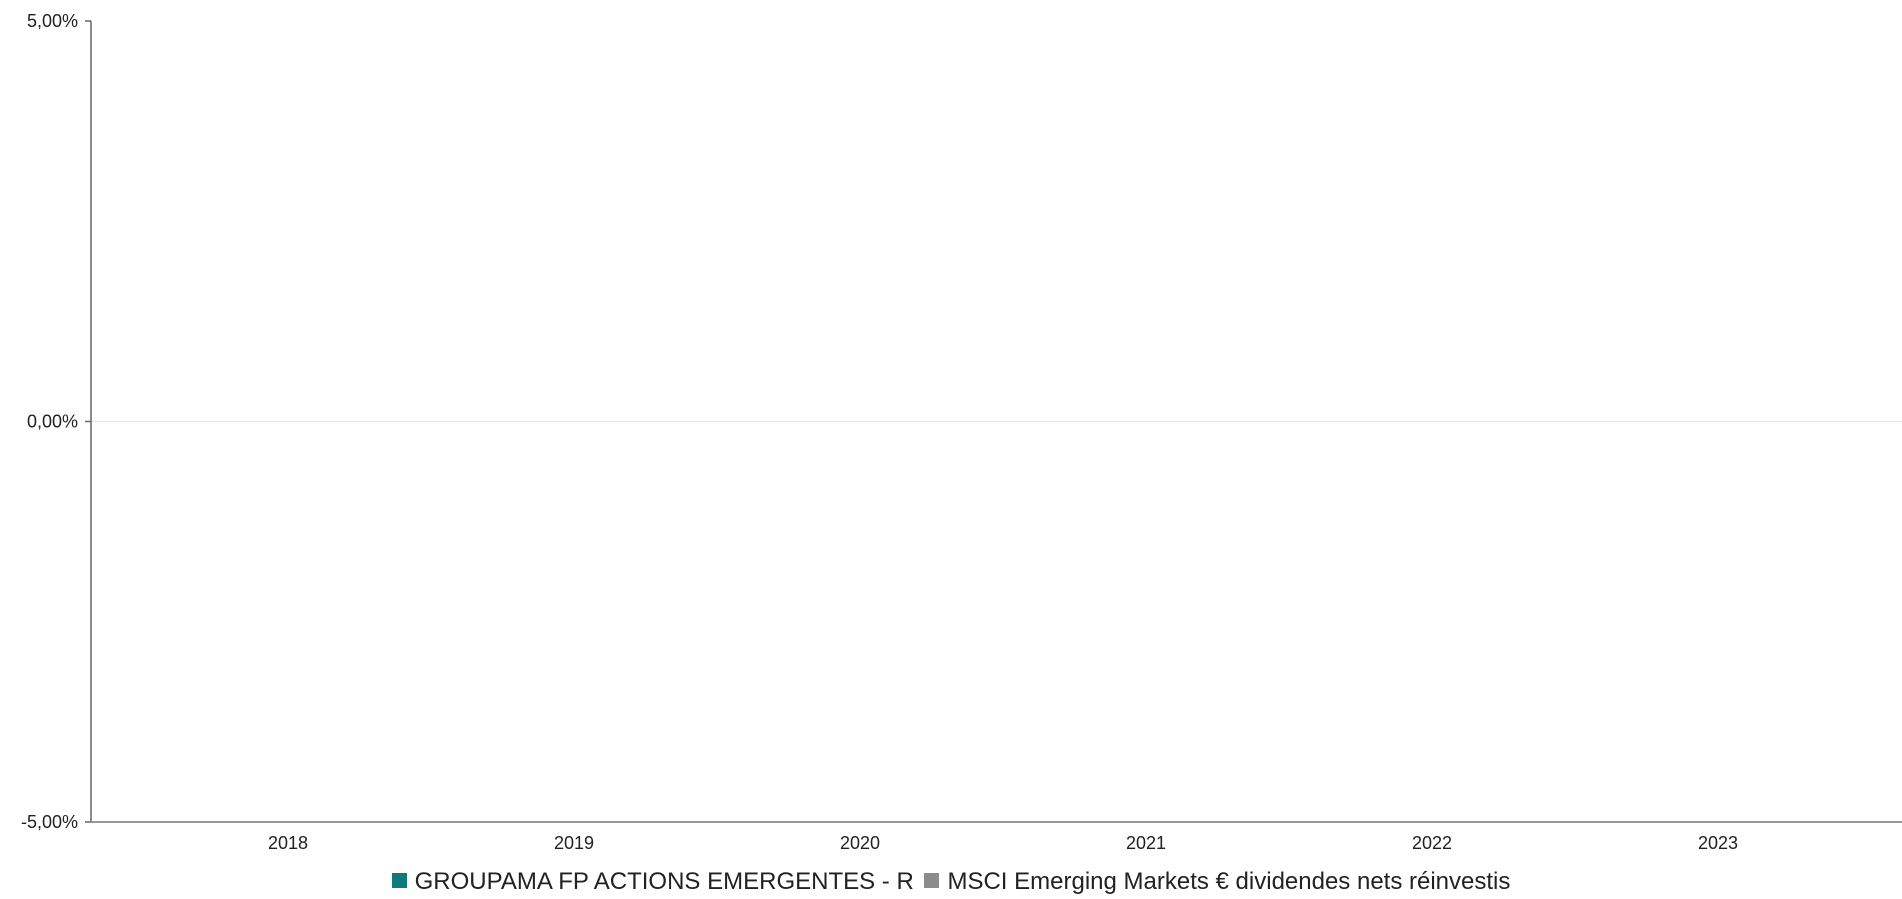 The image size is (1902, 899). What do you see at coordinates (1432, 843) in the screenshot?
I see `x-tick-label: 2022` at bounding box center [1432, 843].